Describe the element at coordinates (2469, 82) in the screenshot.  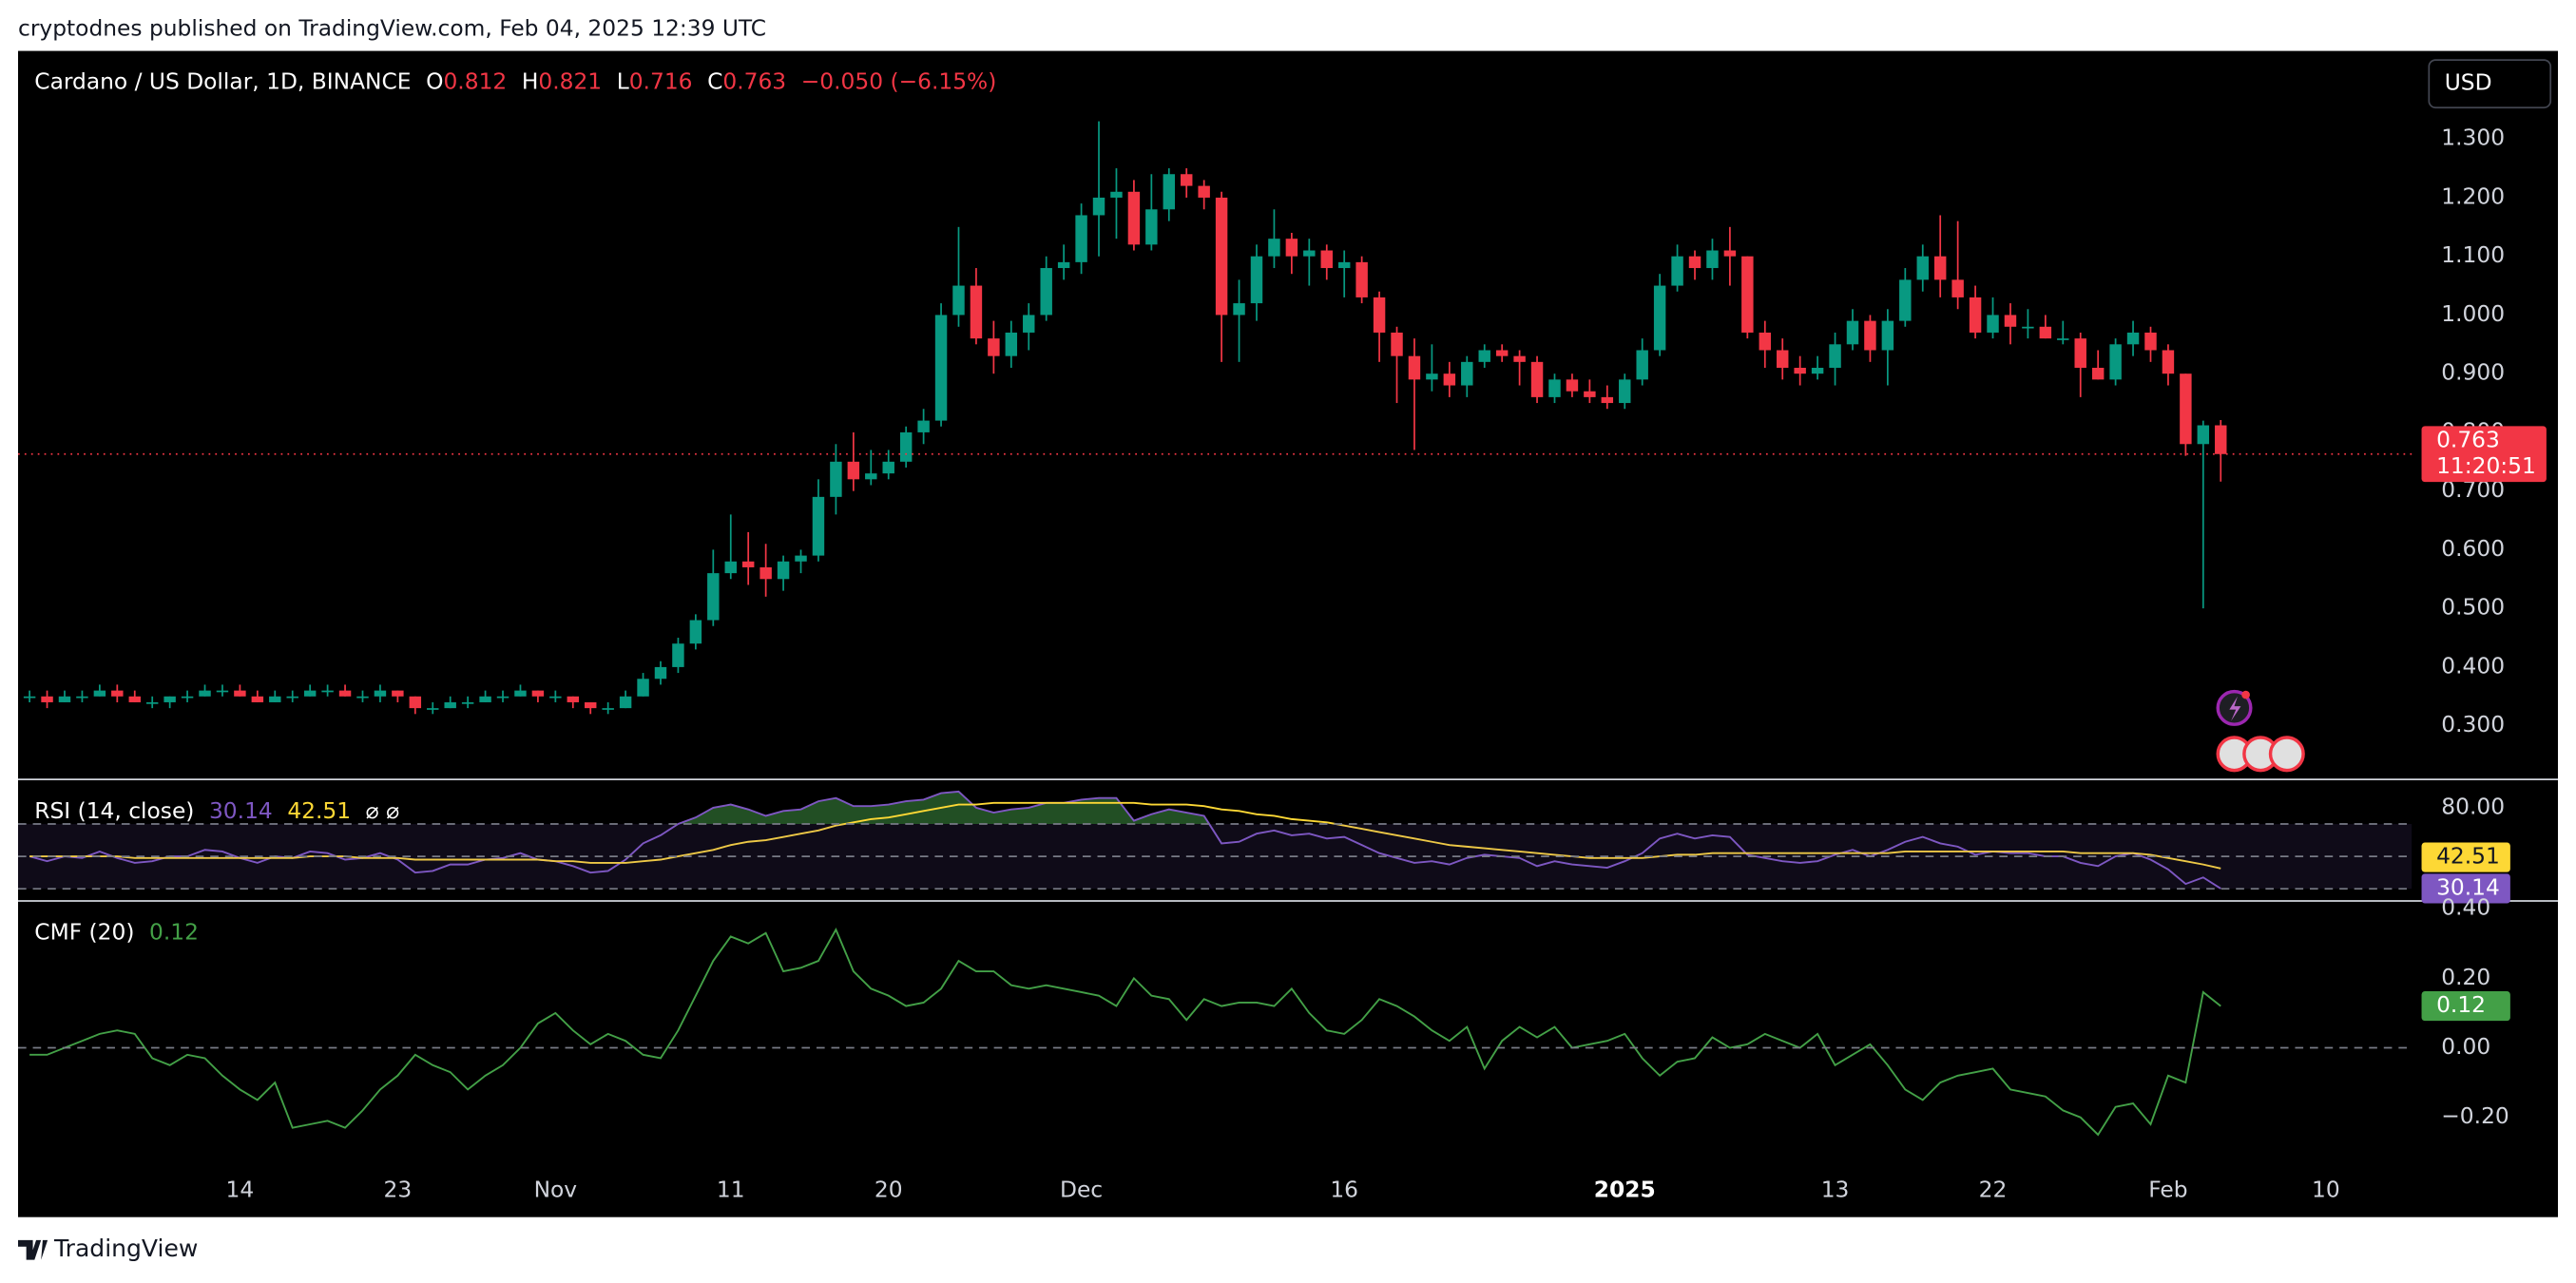
I see `currency-label: USD` at that location.